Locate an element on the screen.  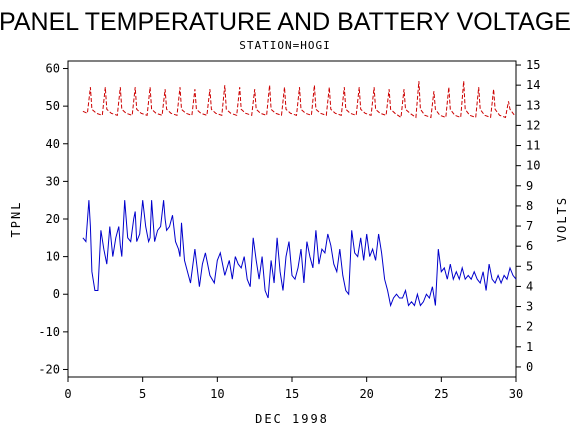
y-left-tick-label: -20 is located at coordinates (49, 369).